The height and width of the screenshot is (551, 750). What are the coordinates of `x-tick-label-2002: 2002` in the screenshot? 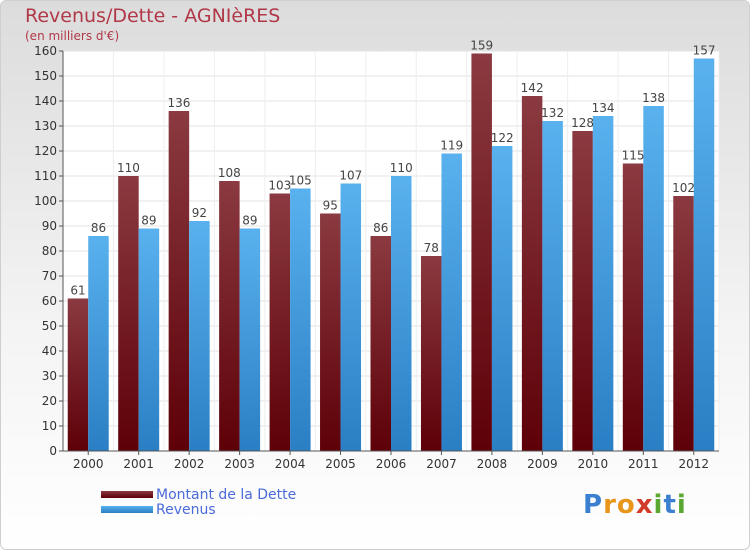 It's located at (189, 464).